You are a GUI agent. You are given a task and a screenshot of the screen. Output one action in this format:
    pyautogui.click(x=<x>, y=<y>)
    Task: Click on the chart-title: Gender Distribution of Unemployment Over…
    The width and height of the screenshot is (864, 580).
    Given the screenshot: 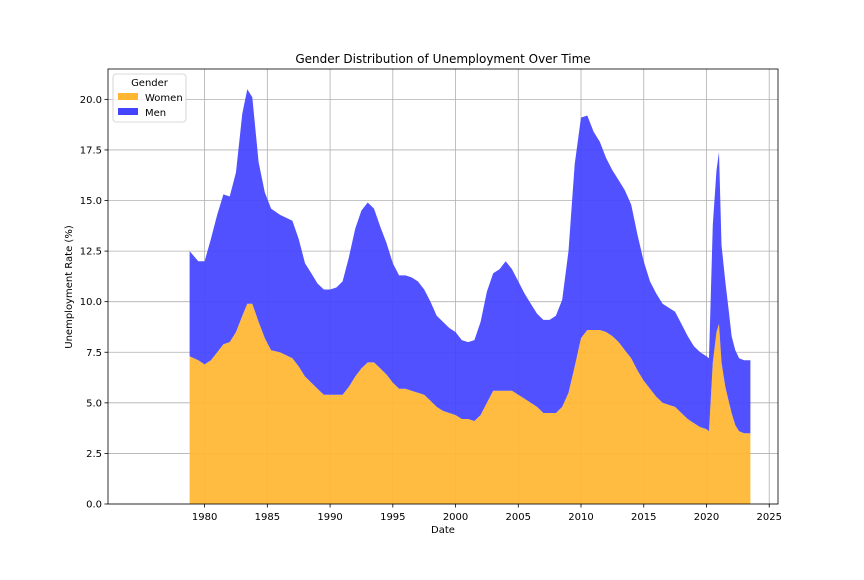 What is the action you would take?
    pyautogui.click(x=442, y=59)
    